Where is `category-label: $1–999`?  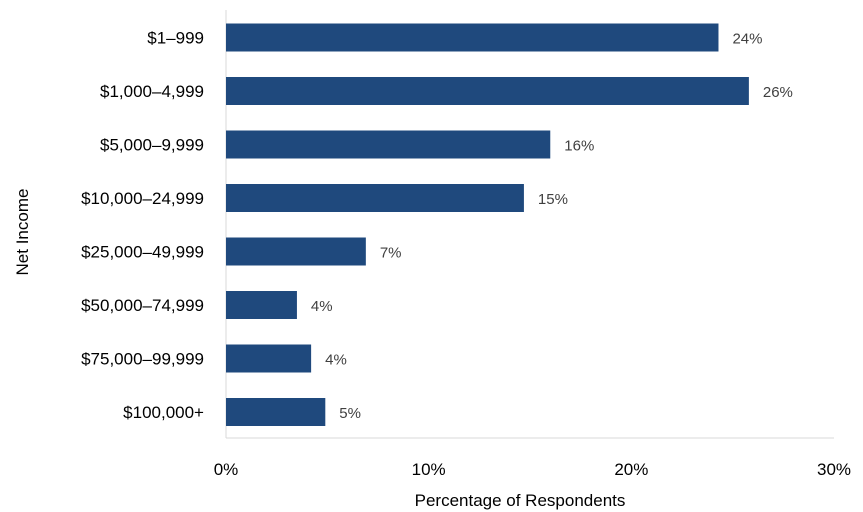
category-label: $1–999 is located at coordinates (175, 38).